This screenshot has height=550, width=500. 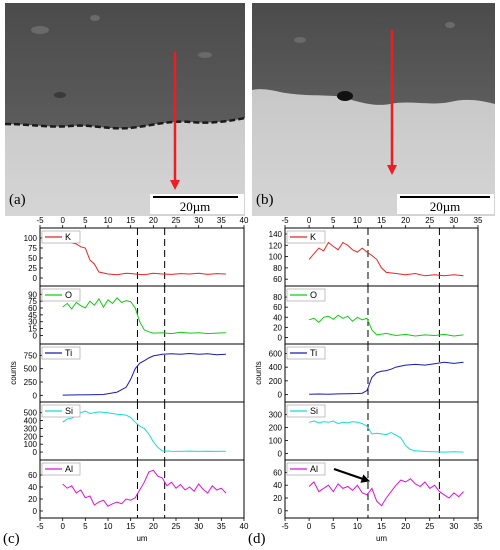 What do you see at coordinates (85, 526) in the screenshot?
I see `x-tick-label-bottom: 5` at bounding box center [85, 526].